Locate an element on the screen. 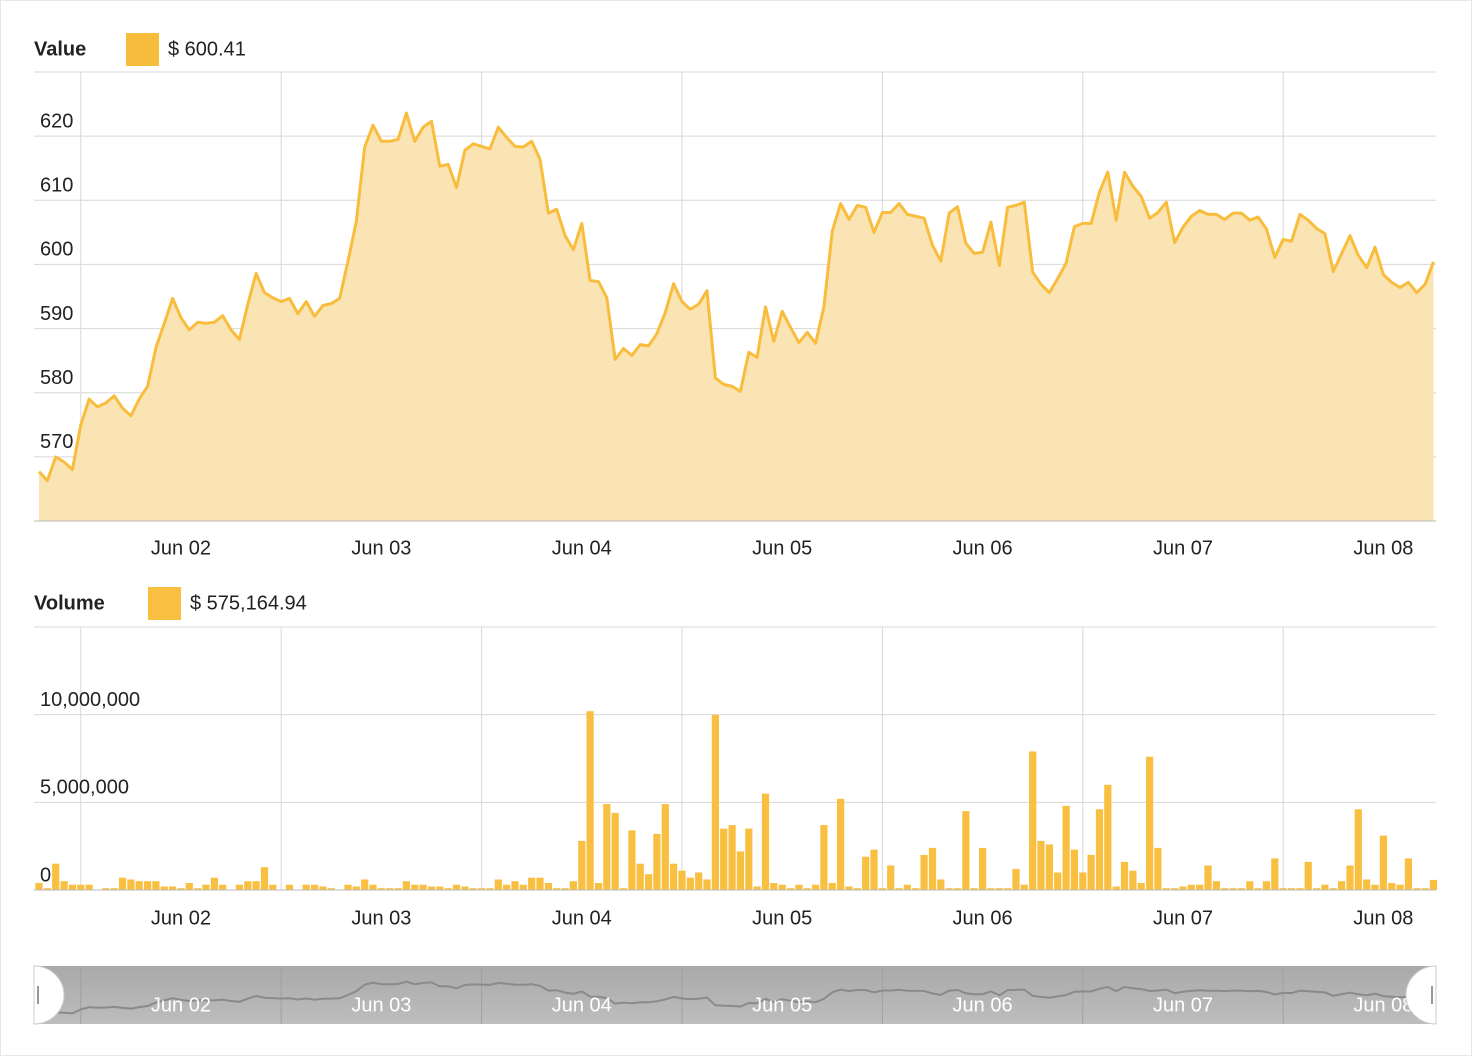 Image resolution: width=1472 pixels, height=1056 pixels. navigator-label: Jun 03 is located at coordinates (381, 1005).